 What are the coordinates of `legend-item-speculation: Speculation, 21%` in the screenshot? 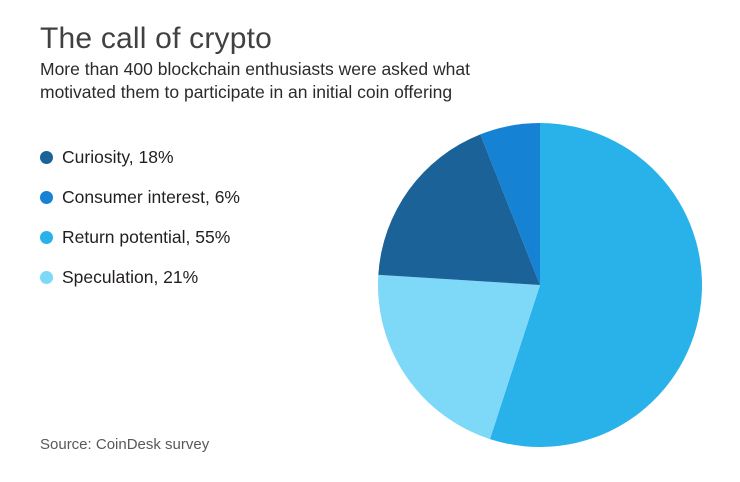 It's located at (140, 277).